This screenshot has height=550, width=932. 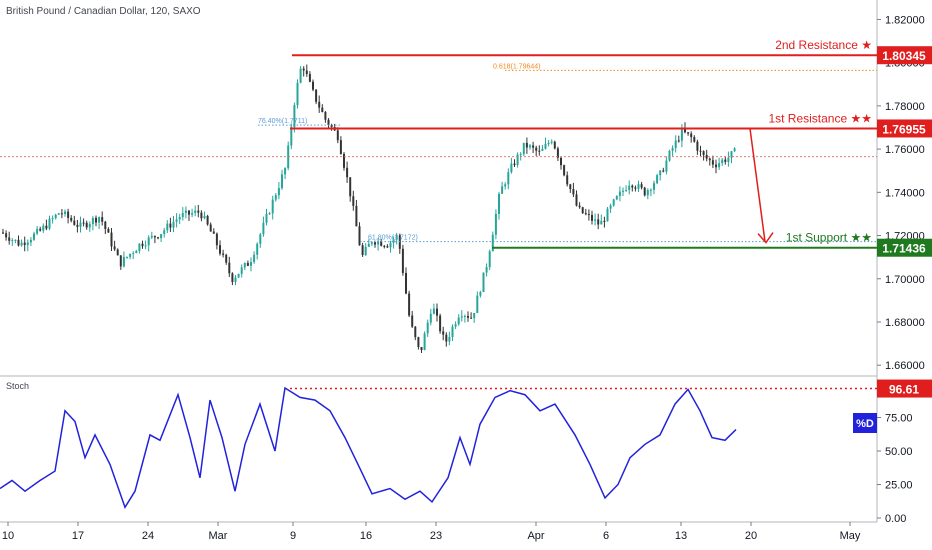 What do you see at coordinates (606, 536) in the screenshot?
I see `time-axis-tick-label: 6` at bounding box center [606, 536].